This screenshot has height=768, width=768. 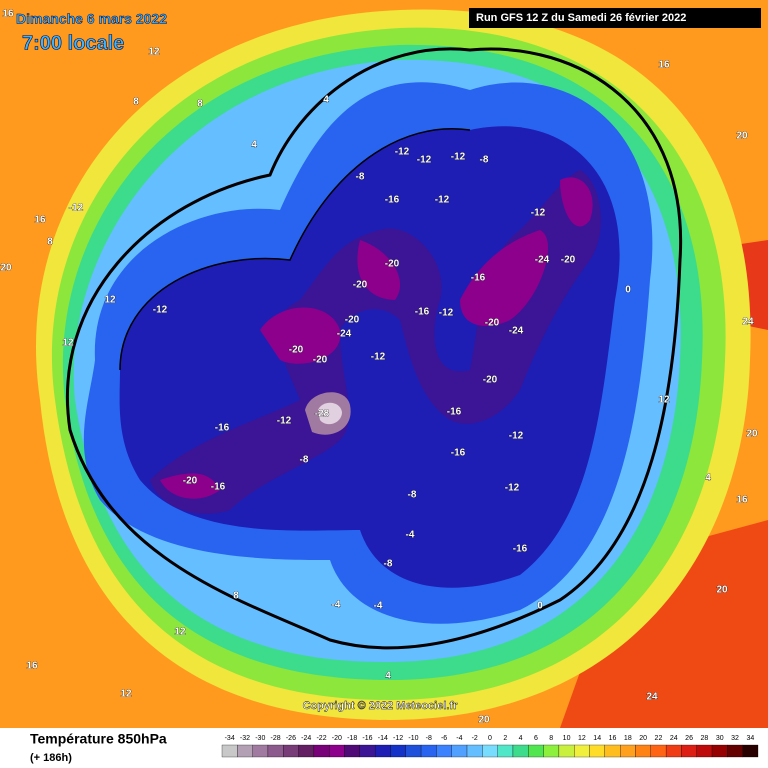 What do you see at coordinates (321, 738) in the screenshot?
I see `scale-label: -22` at bounding box center [321, 738].